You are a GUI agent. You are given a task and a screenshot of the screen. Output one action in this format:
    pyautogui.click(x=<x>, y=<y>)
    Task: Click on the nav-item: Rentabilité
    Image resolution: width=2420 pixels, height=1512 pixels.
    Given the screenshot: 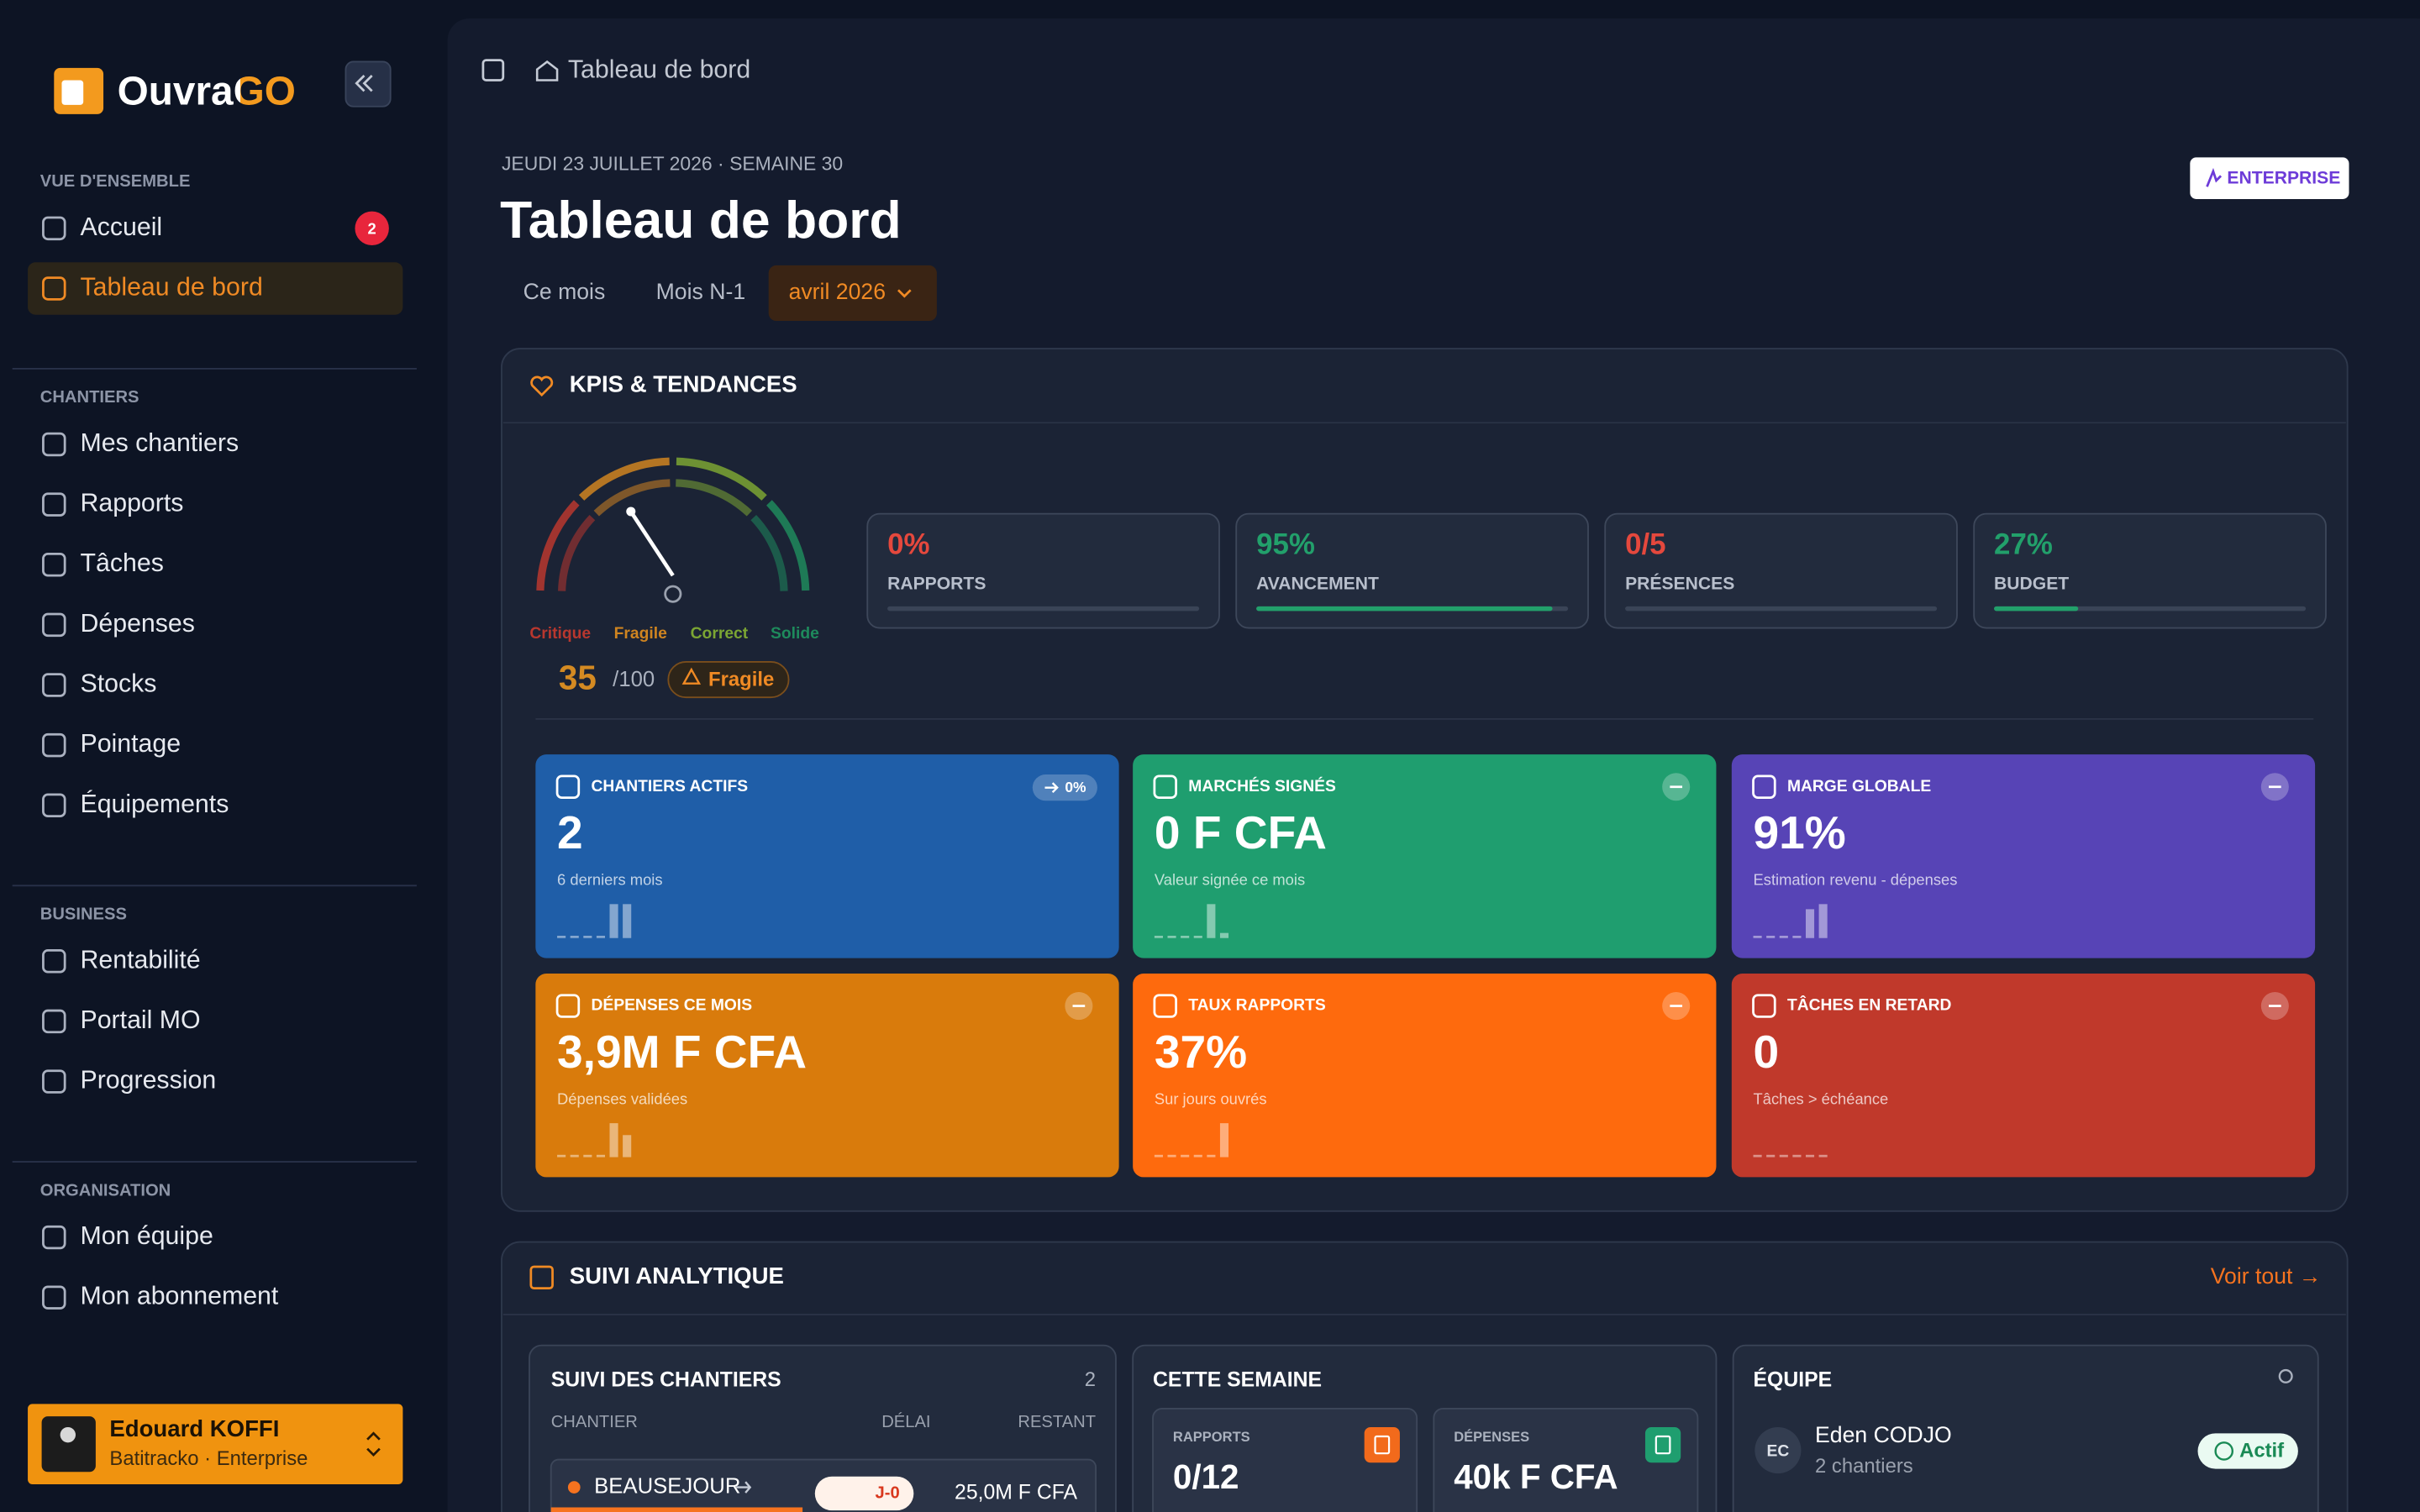 What is the action you would take?
    pyautogui.click(x=141, y=960)
    